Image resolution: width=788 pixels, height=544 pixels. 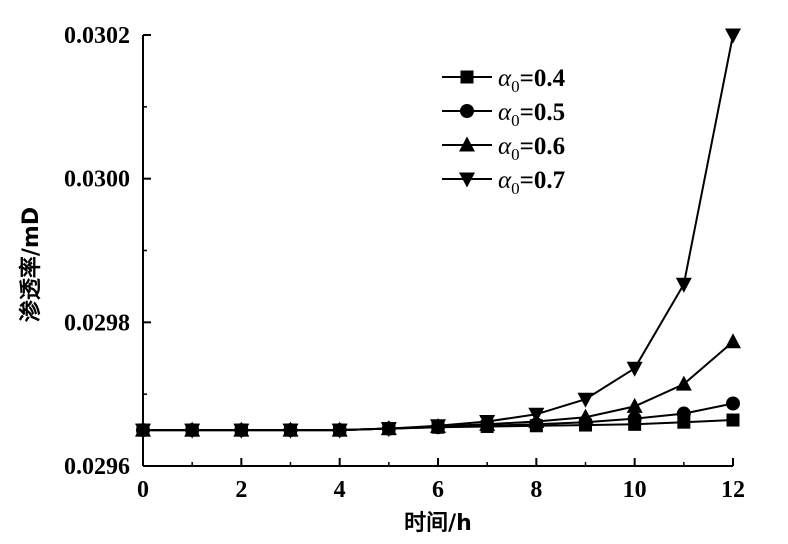 I want to click on y-tick-label: 0.0300, so click(x=97, y=180).